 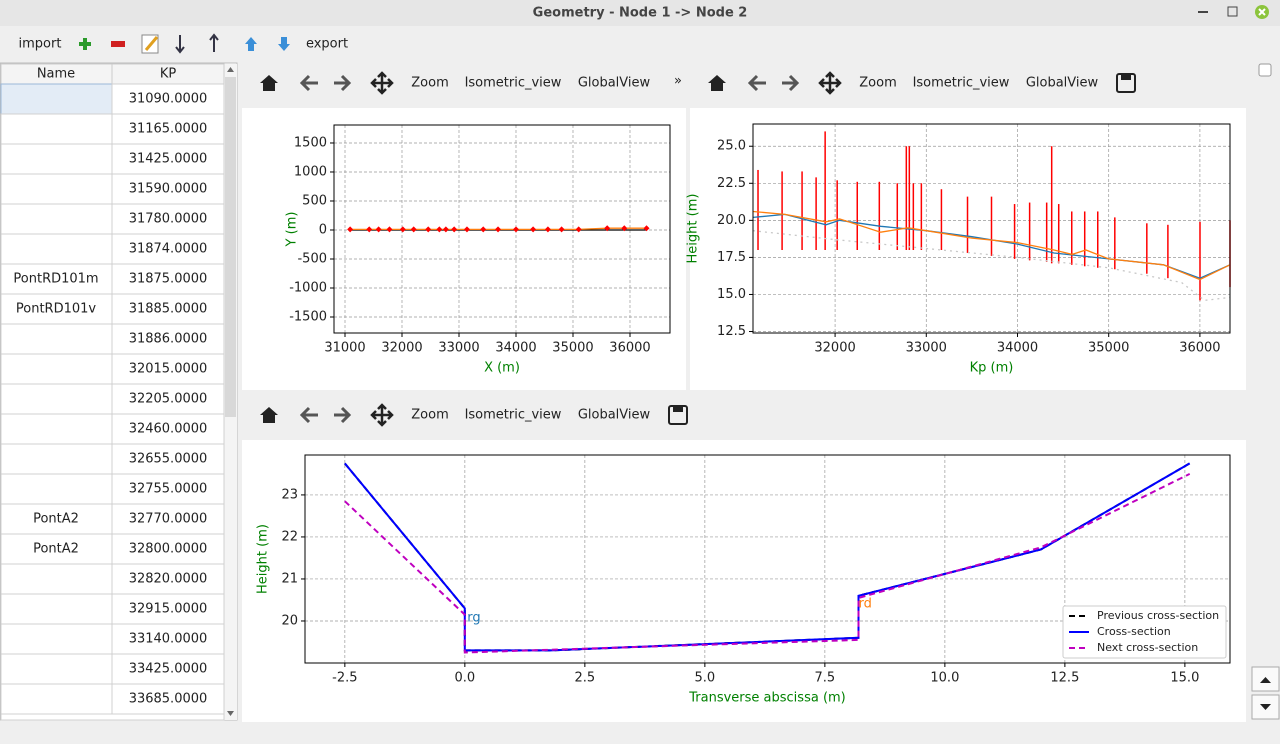 What do you see at coordinates (168, 339) in the screenshot?
I see `kp-text: 31886.0000` at bounding box center [168, 339].